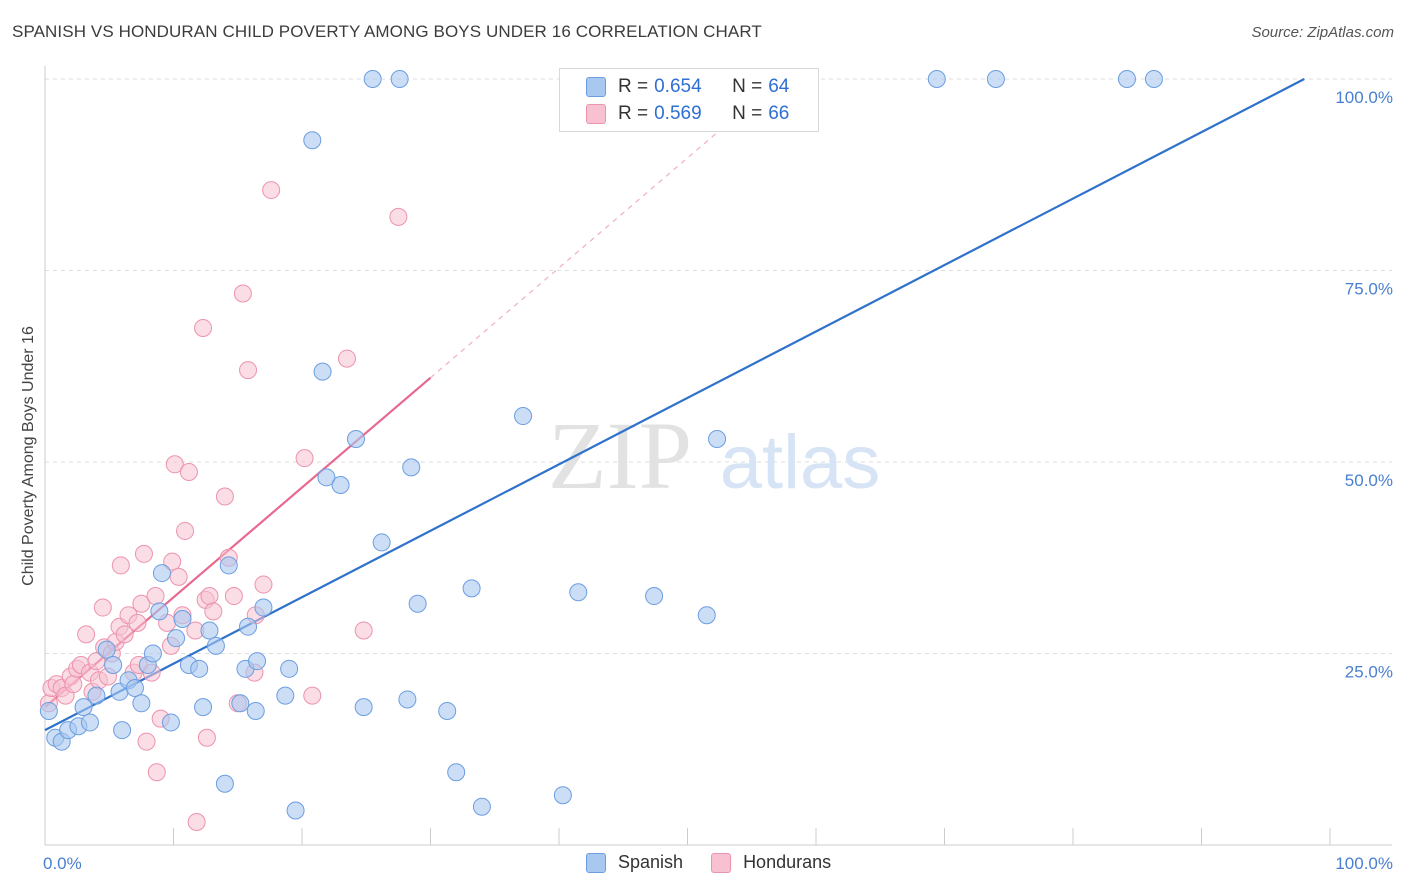 The height and width of the screenshot is (892, 1406). Describe the element at coordinates (800, 462) in the screenshot. I see `watermark-atlas: atlas` at that location.